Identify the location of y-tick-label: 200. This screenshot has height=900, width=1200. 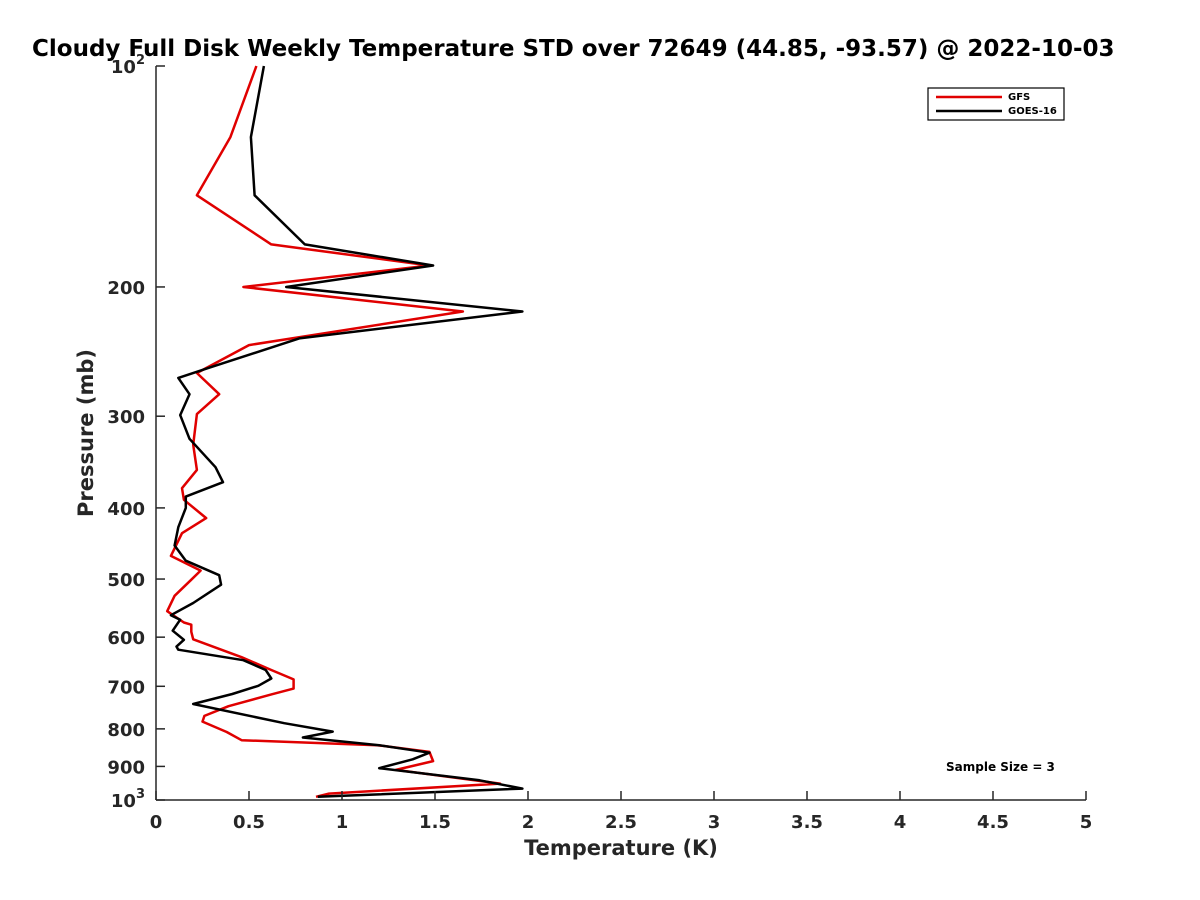
(126, 288).